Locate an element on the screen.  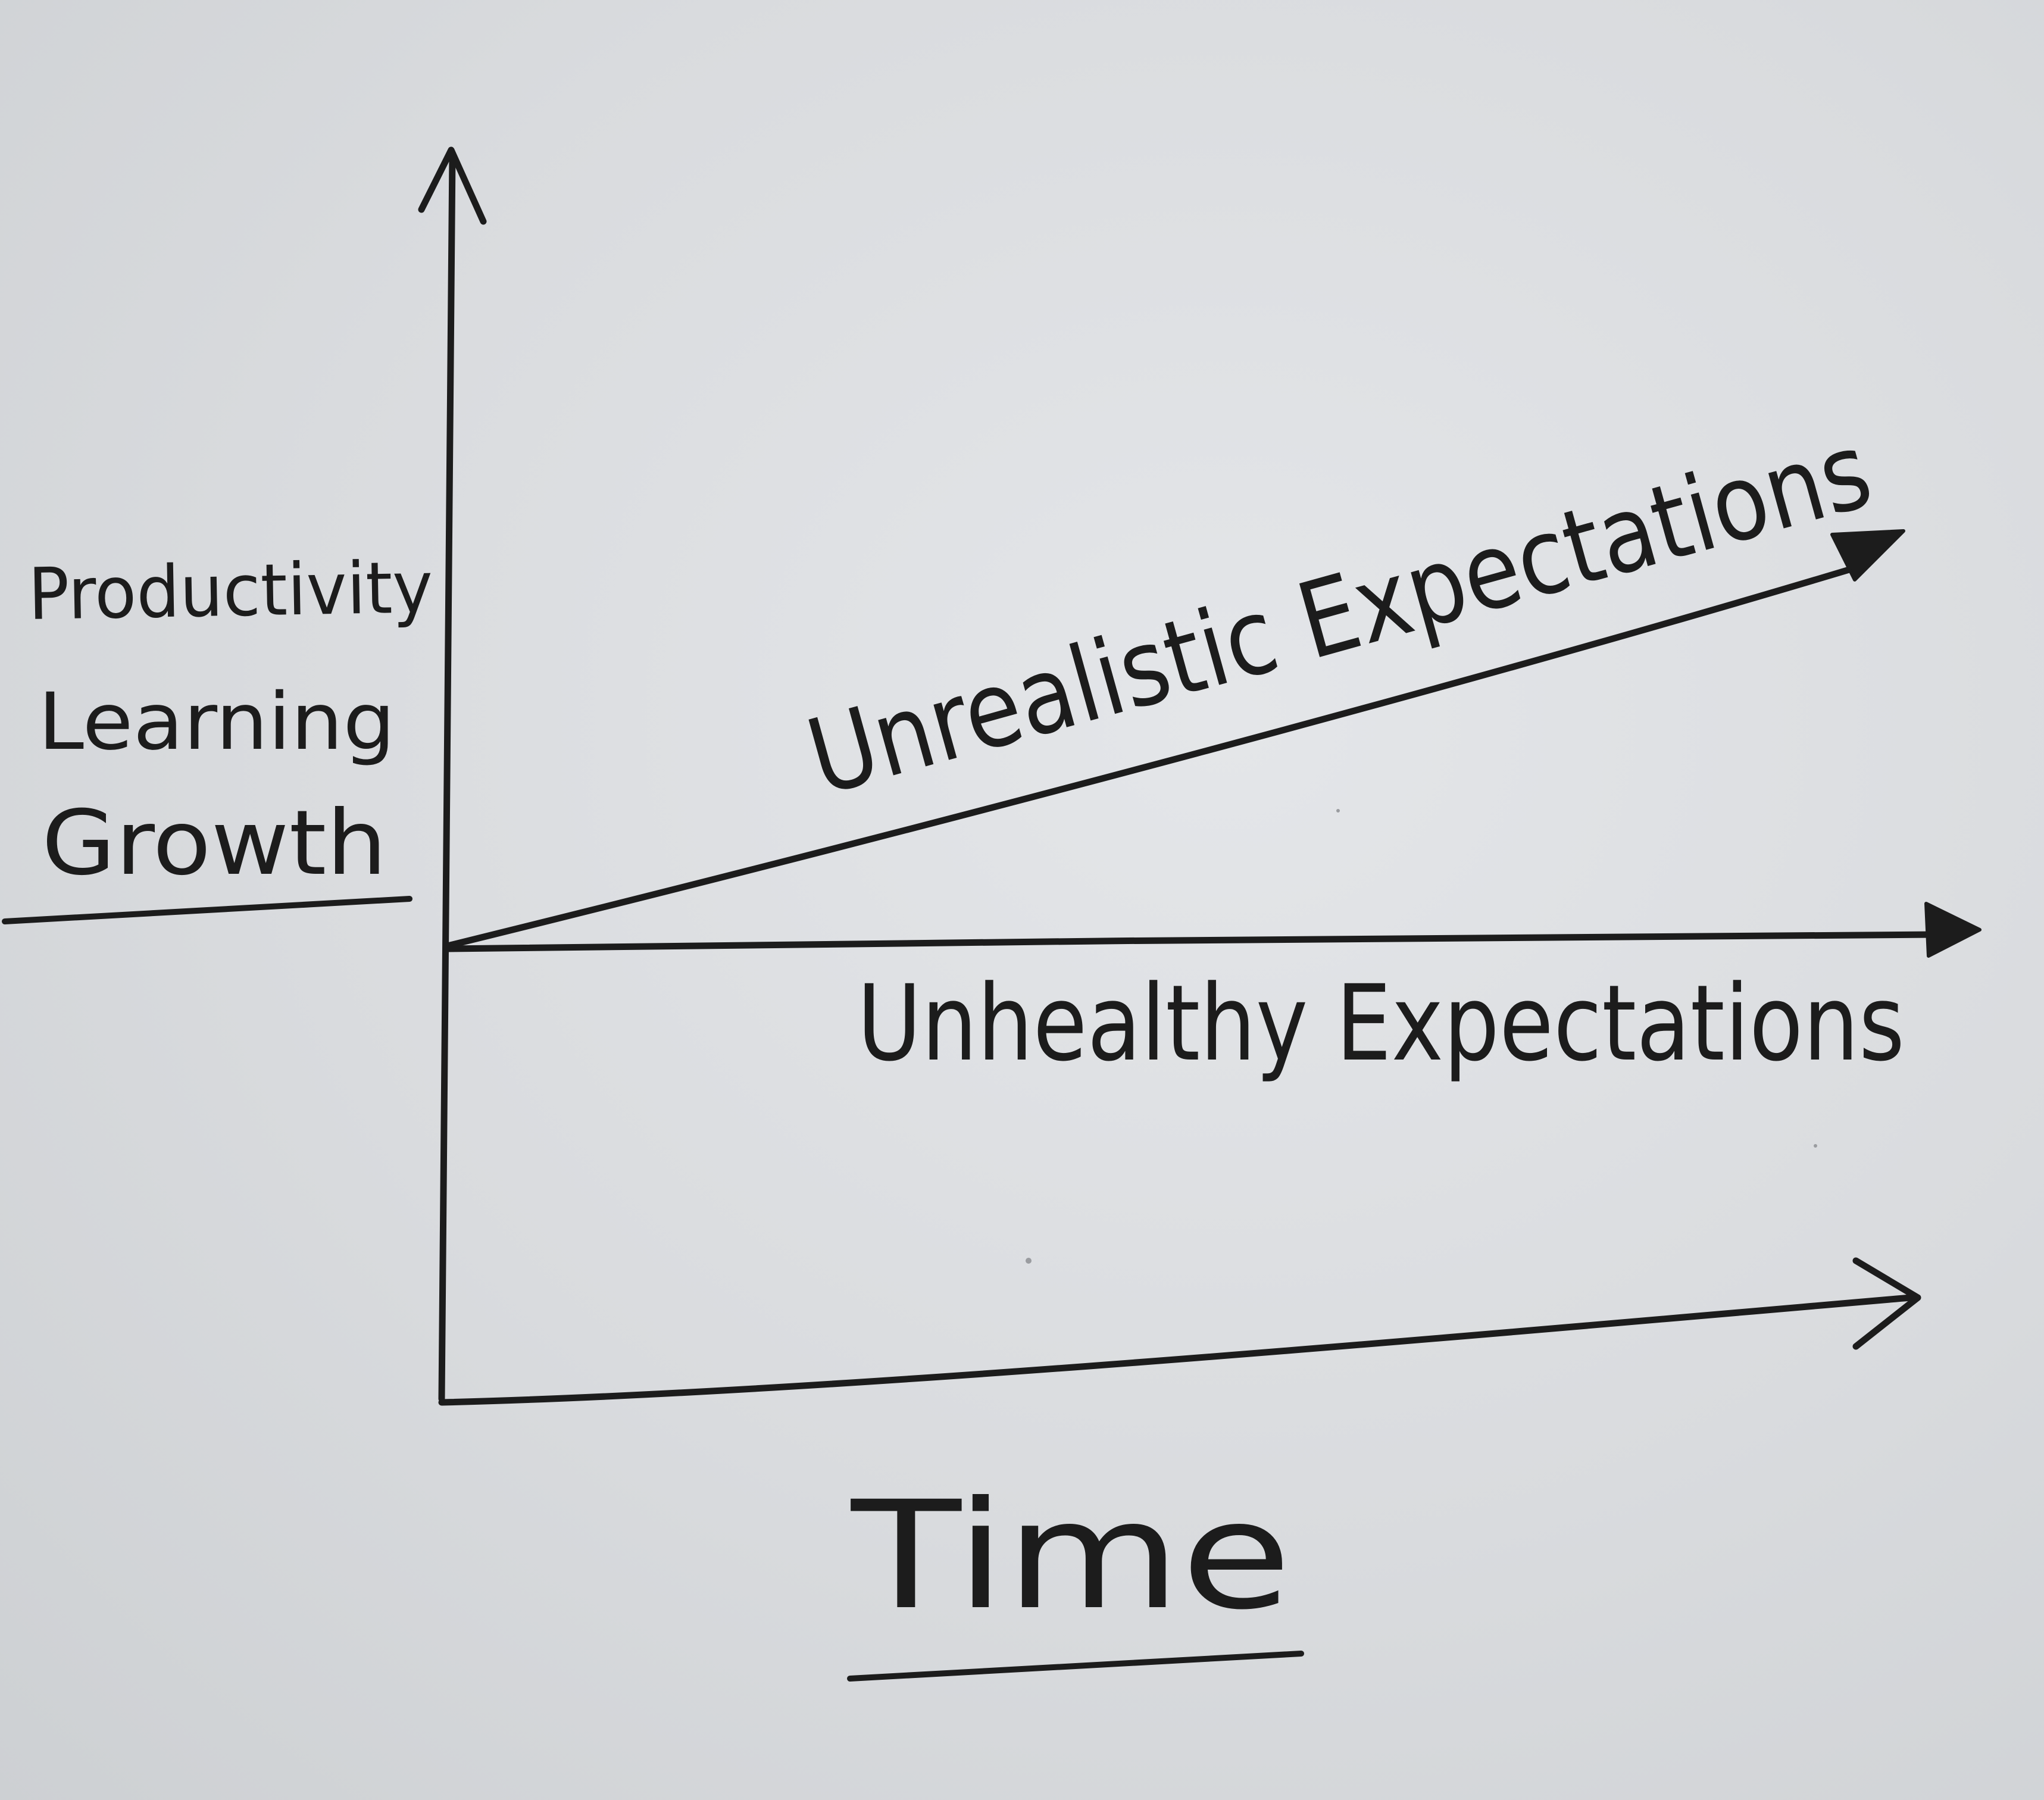
y-axis-label-line-3: Growth is located at coordinates (214, 843).